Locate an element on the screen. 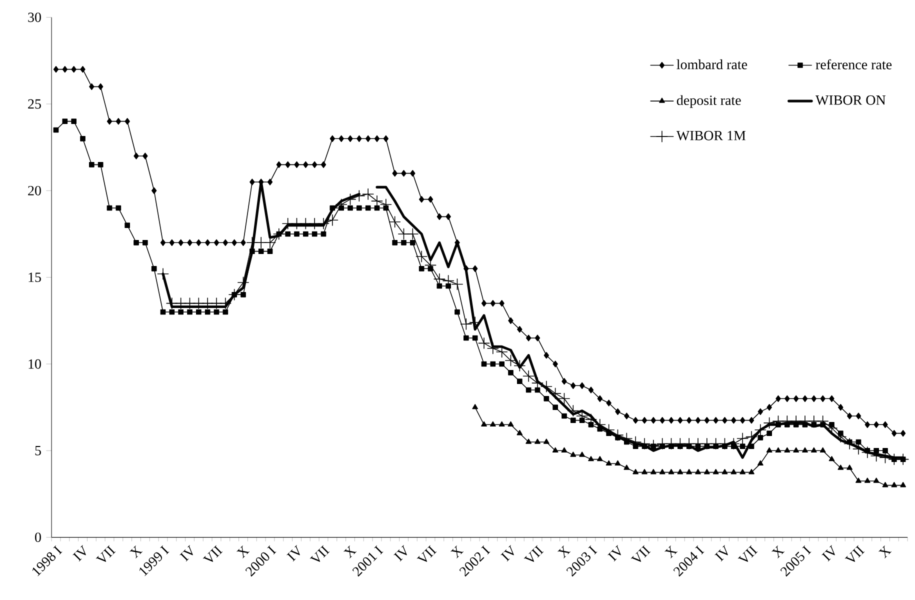 The image size is (915, 600). y-tick-label: 30 is located at coordinates (34, 17).